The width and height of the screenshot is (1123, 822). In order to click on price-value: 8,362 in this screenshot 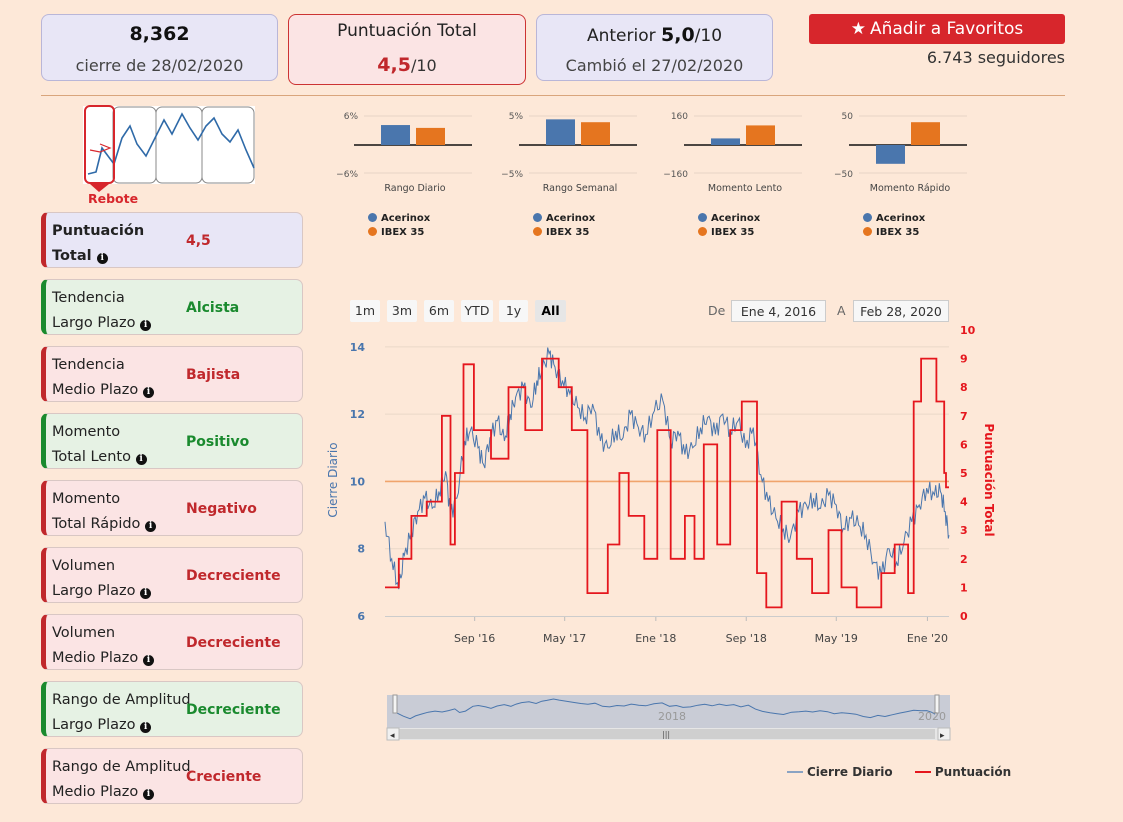, I will do `click(159, 34)`.